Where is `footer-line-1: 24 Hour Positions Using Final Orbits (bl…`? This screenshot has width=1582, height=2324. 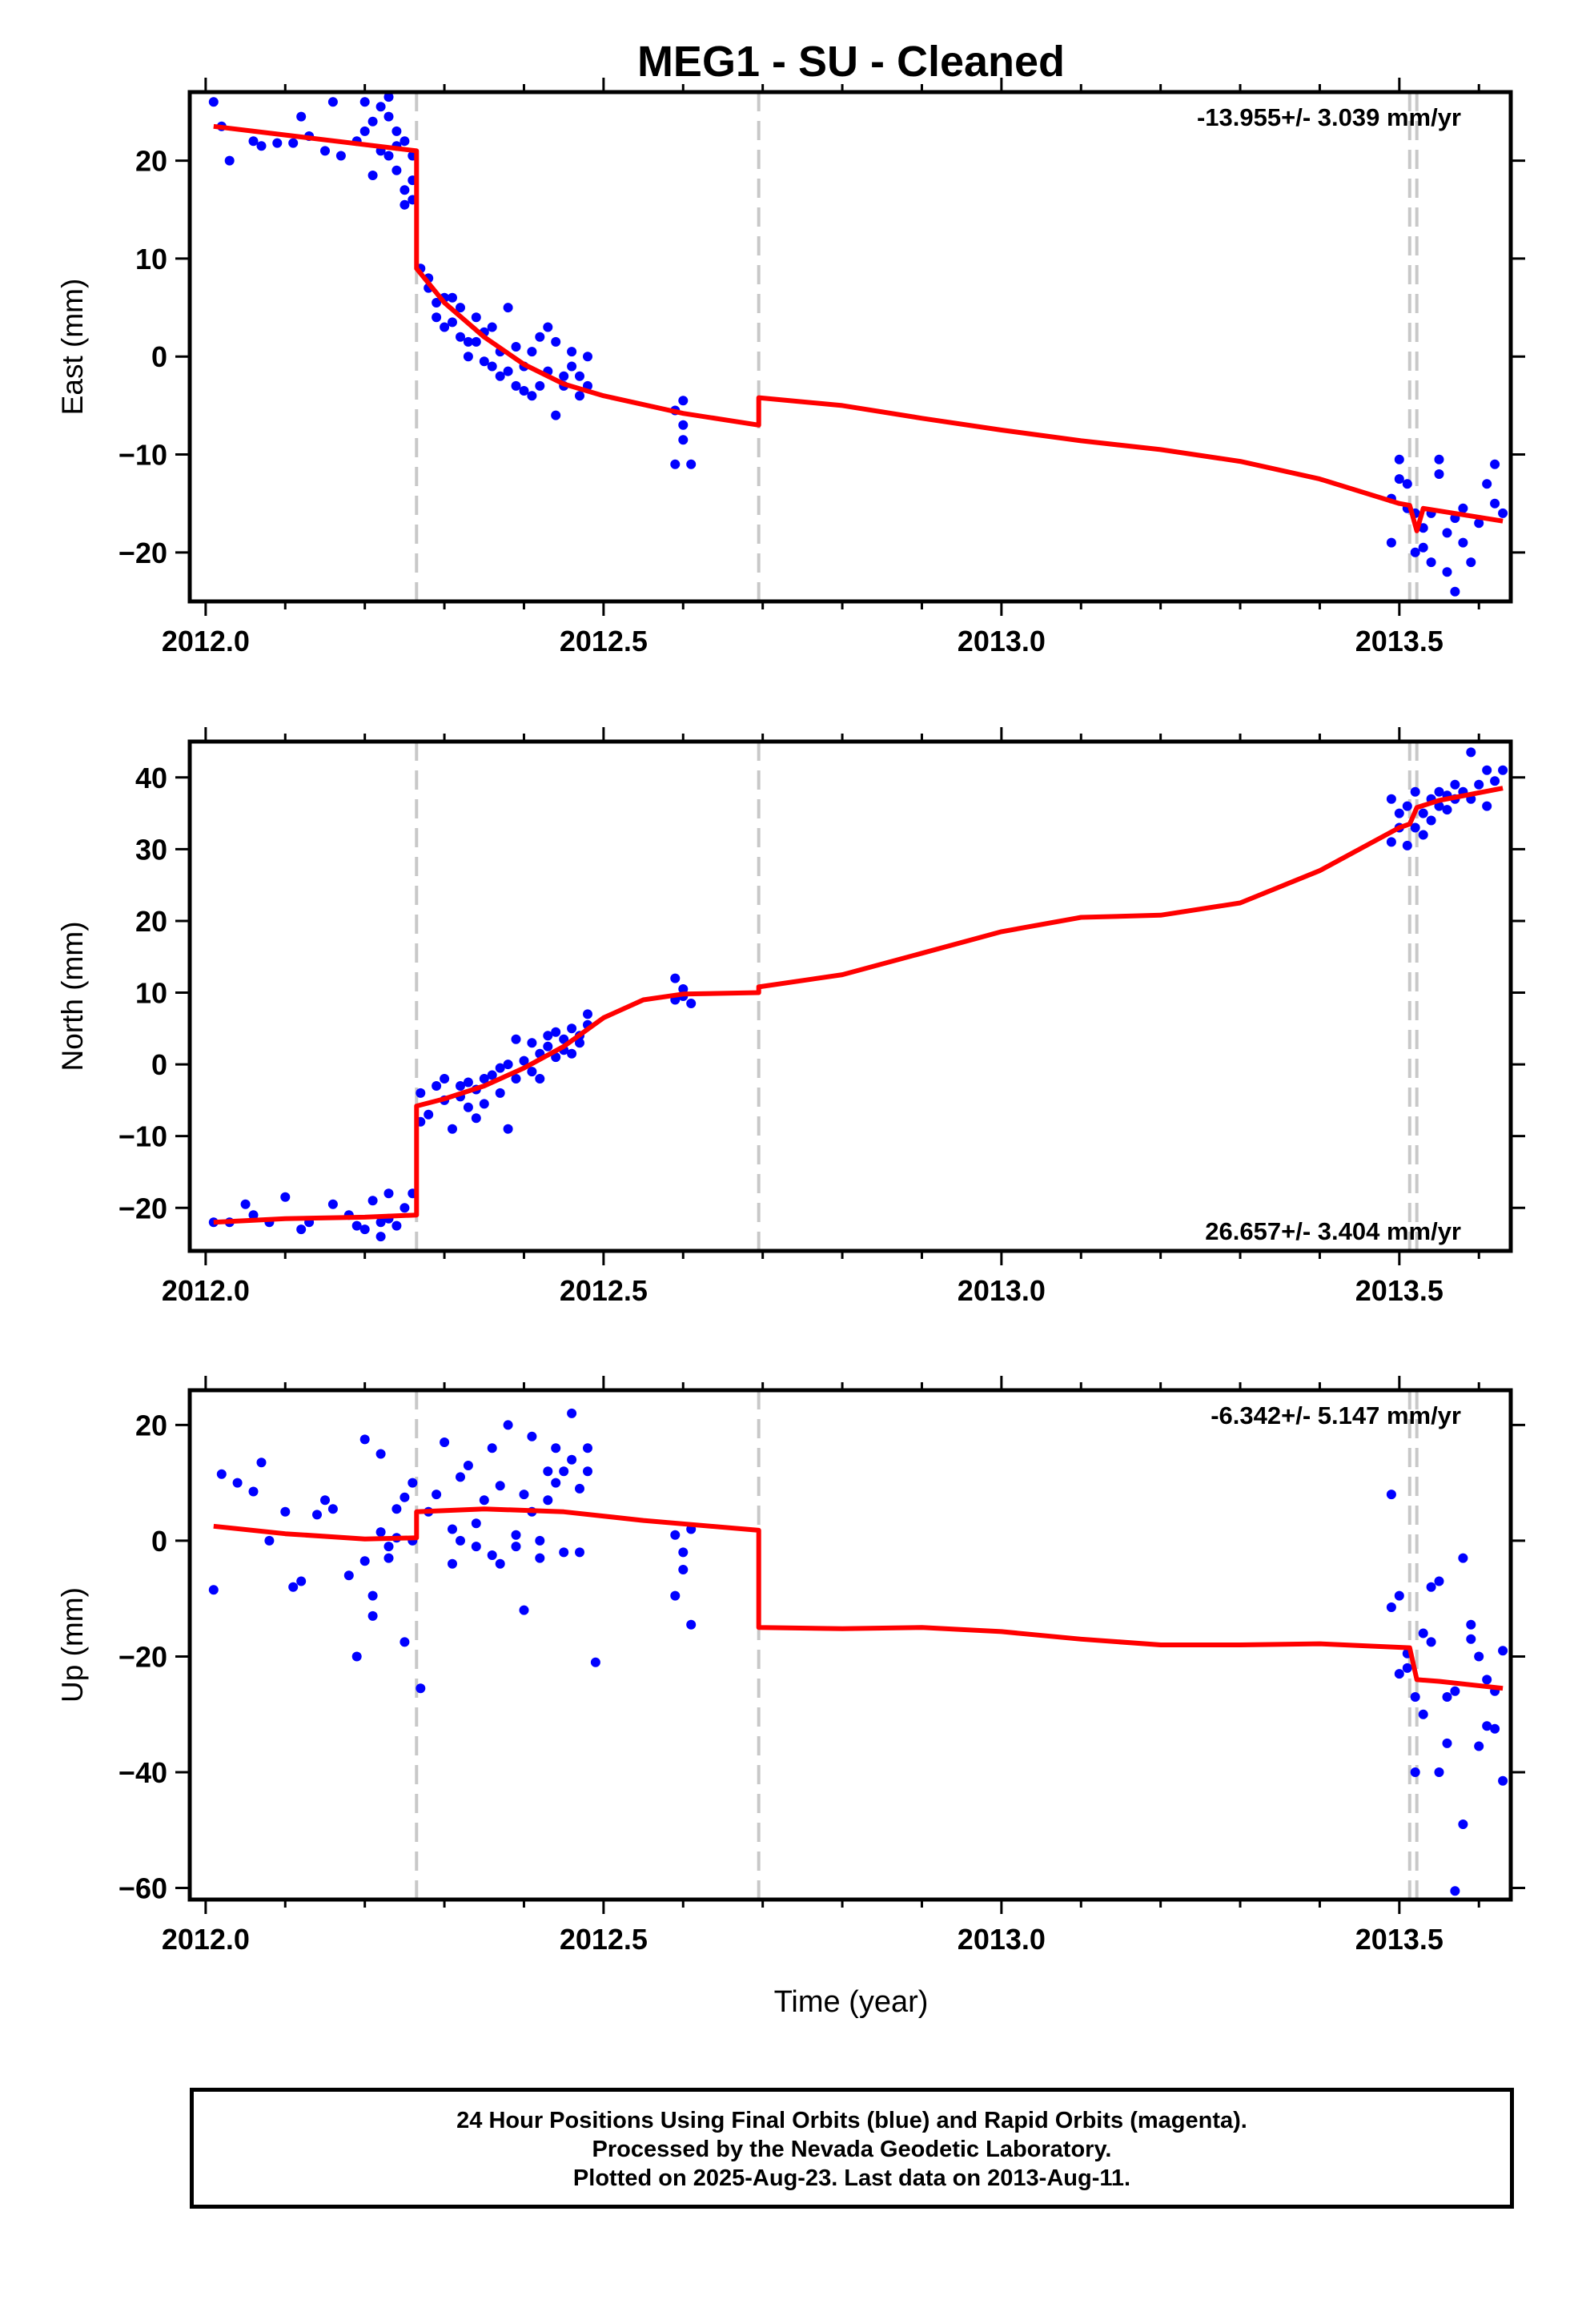 footer-line-1: 24 Hour Positions Using Final Orbits (bl… is located at coordinates (851, 2120).